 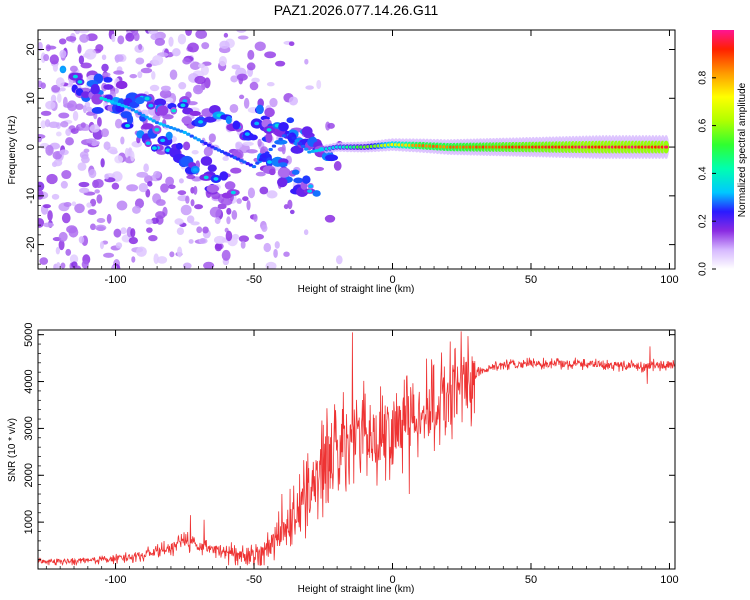 I want to click on spectrogram-y-tick-label: -20, so click(x=31, y=245).